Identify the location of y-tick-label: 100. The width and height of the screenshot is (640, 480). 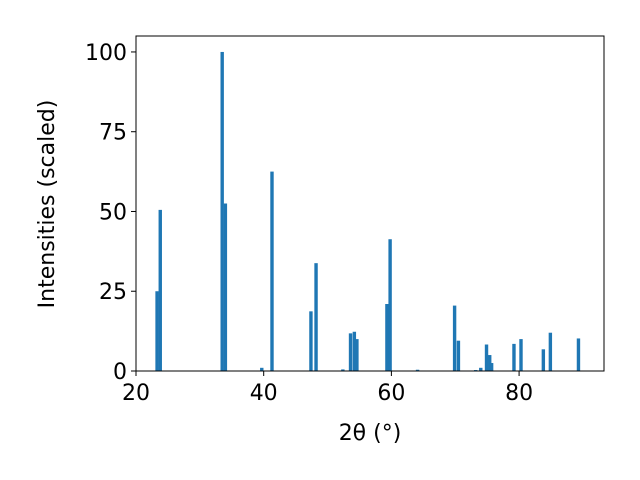
(106, 53).